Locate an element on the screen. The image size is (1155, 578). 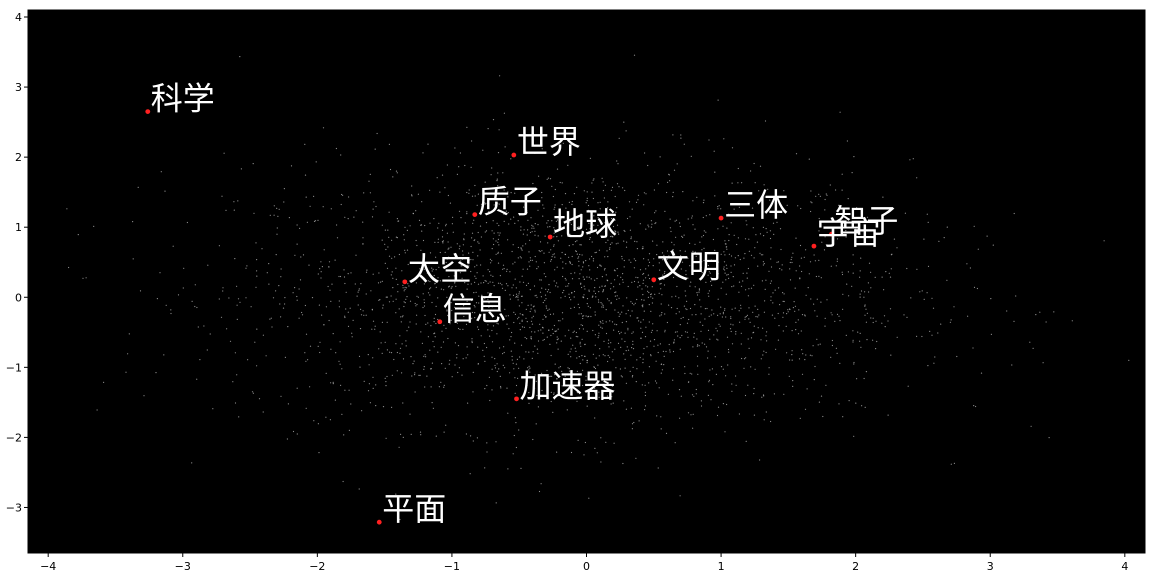
x-tick-label: −3 is located at coordinates (183, 566).